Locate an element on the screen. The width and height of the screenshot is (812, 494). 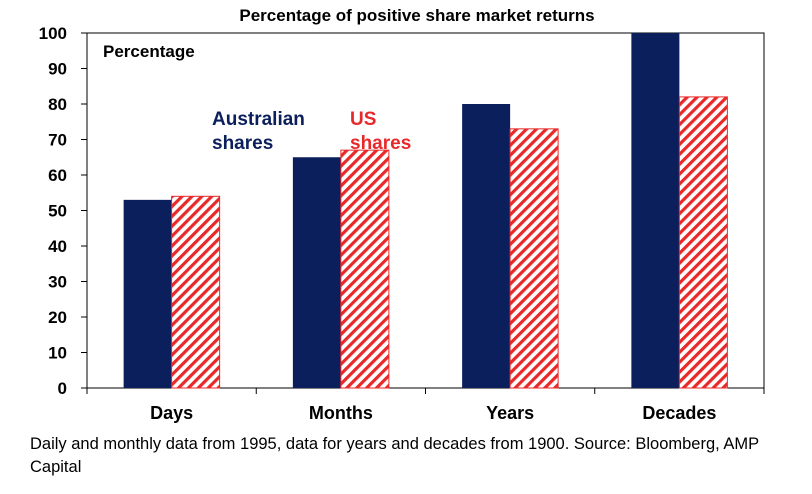
bar-australian-shares-days is located at coordinates (147, 293).